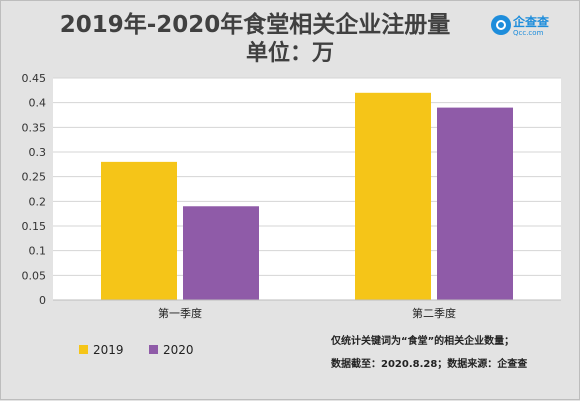 Image resolution: width=580 pixels, height=401 pixels. I want to click on y-tick-label: 0.45, so click(34, 78).